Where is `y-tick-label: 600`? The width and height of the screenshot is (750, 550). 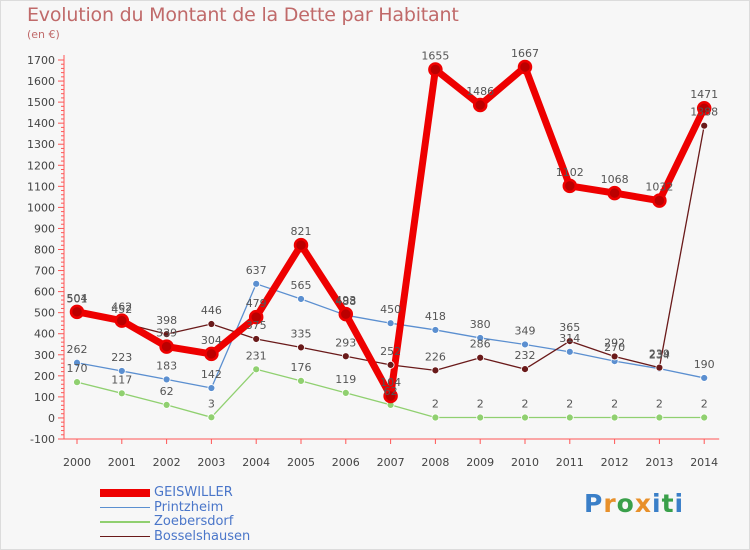 y-tick-label: 600 is located at coordinates (44, 292).